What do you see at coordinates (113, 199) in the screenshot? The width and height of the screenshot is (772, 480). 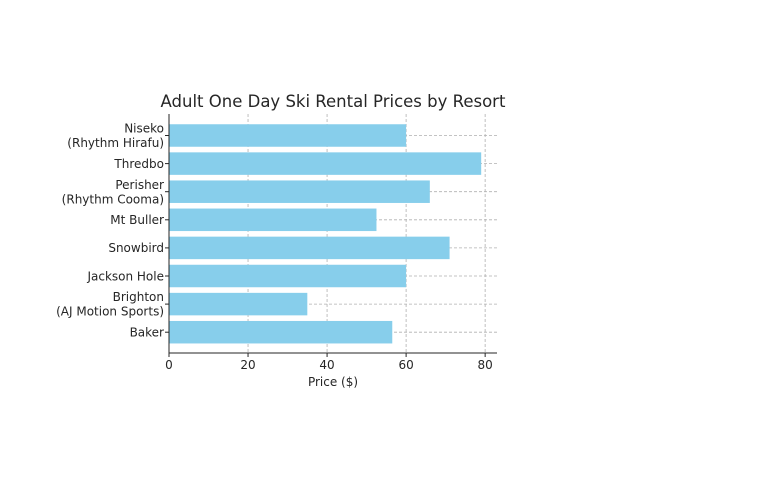 I see `y-tick-label-line: (Rhythm Cooma)` at bounding box center [113, 199].